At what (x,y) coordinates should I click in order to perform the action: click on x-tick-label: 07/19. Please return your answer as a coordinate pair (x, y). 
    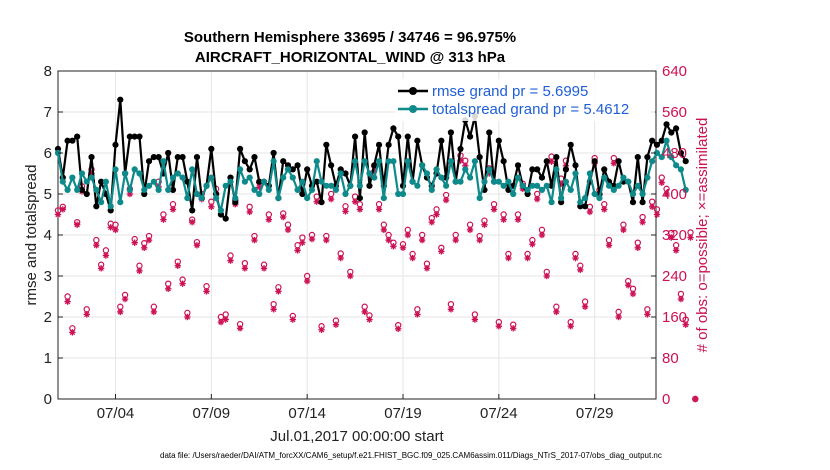
    Looking at the image, I should click on (403, 413).